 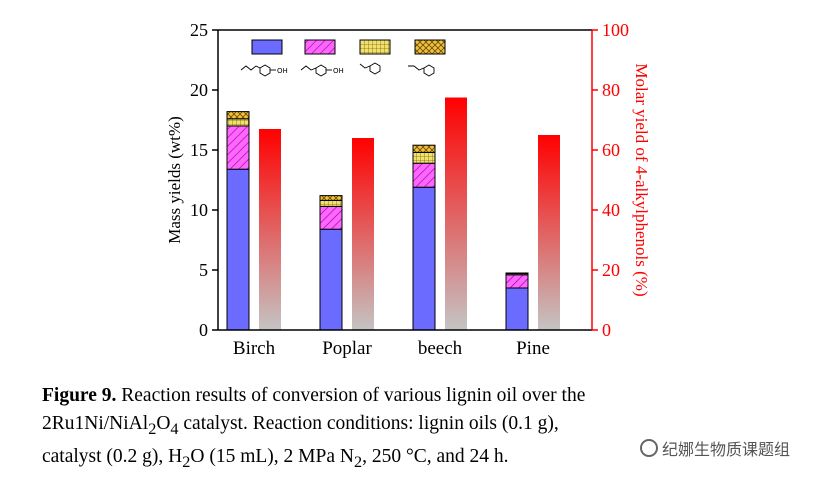 What do you see at coordinates (199, 90) in the screenshot?
I see `left-tick-label: 20` at bounding box center [199, 90].